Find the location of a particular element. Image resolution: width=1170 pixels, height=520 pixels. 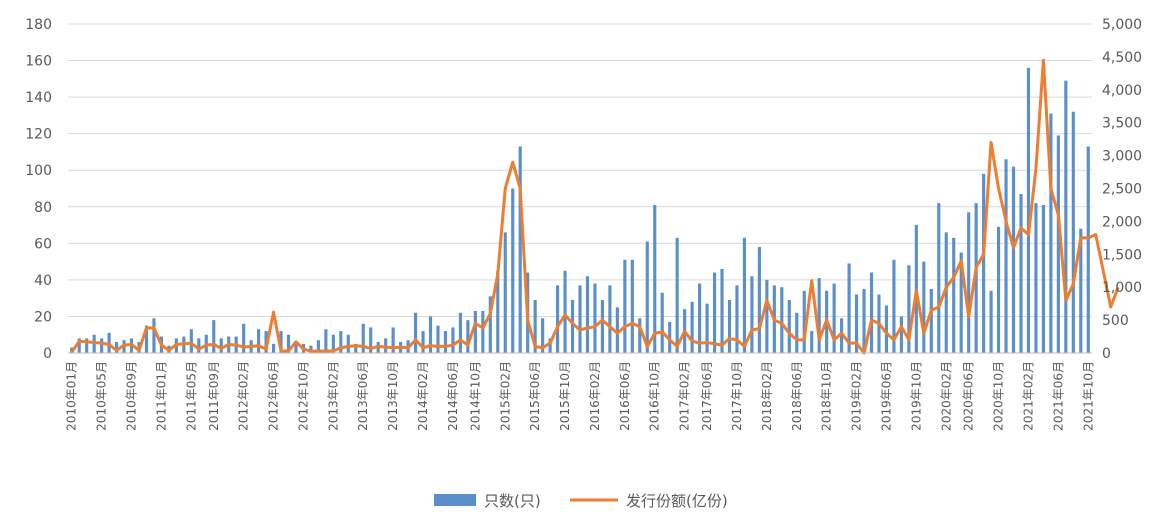

x-tick-label: 2015年06月 is located at coordinates (535, 396).